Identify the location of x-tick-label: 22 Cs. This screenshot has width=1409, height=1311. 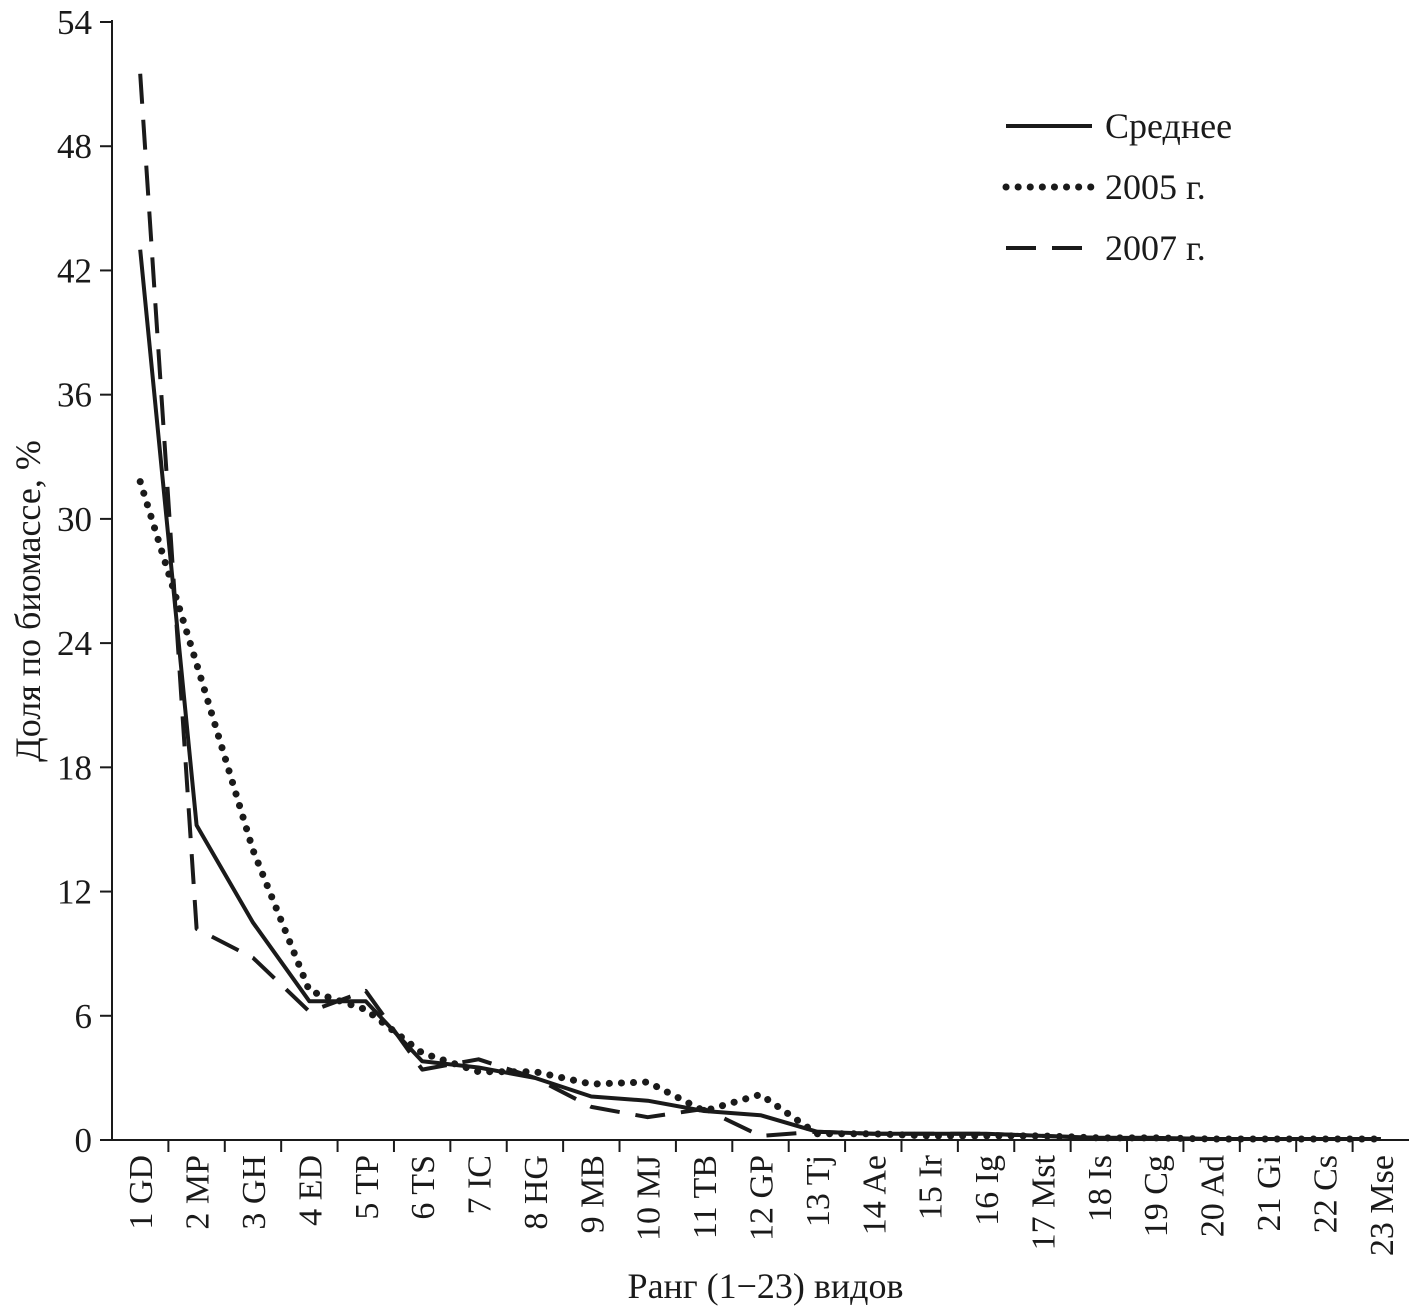
(1325, 1194).